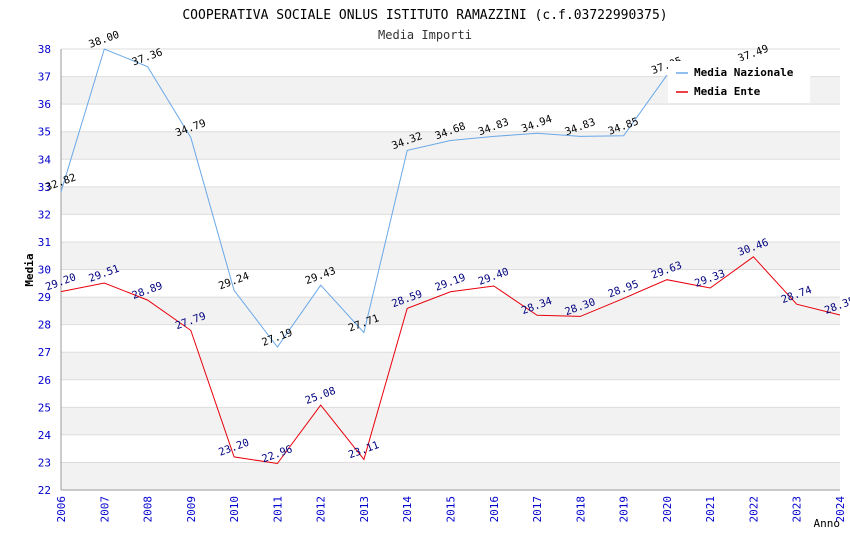  What do you see at coordinates (624, 509) in the screenshot?
I see `x-tick-label: 2019` at bounding box center [624, 509].